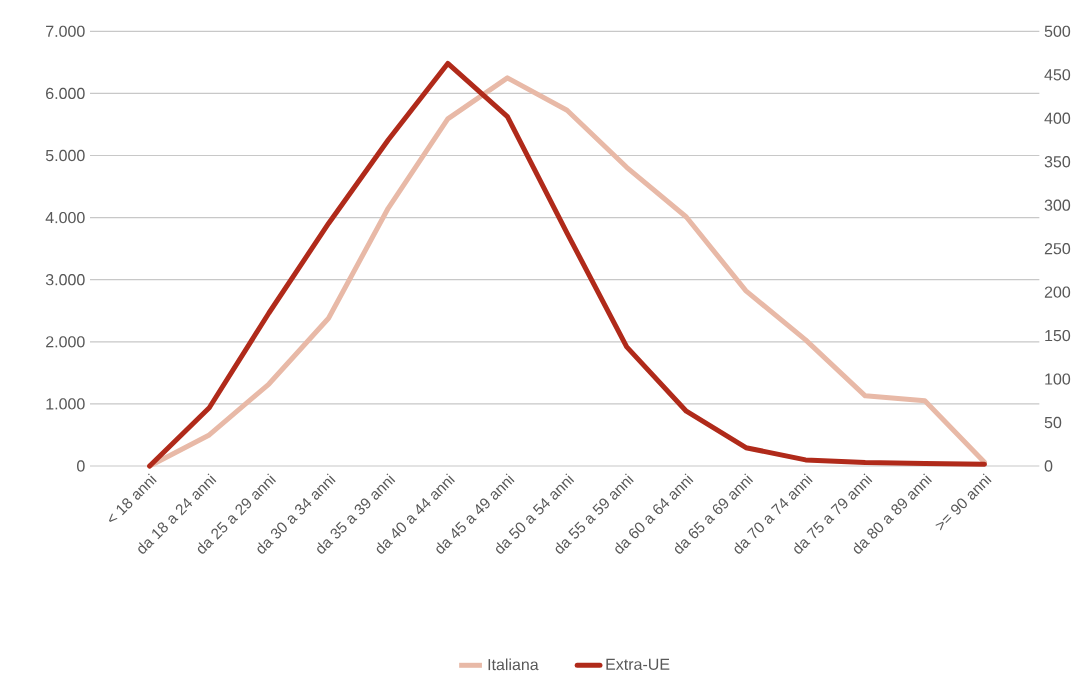 The image size is (1088, 677). Describe the element at coordinates (65, 341) in the screenshot. I see `y-tick-label: 2.000` at that location.